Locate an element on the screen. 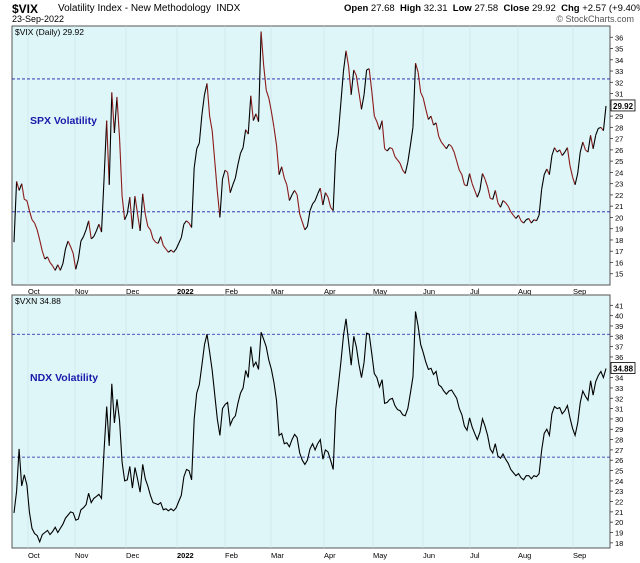 Image resolution: width=640 pixels, height=563 pixels. ndx-ytick-label: 18 is located at coordinates (619, 543).